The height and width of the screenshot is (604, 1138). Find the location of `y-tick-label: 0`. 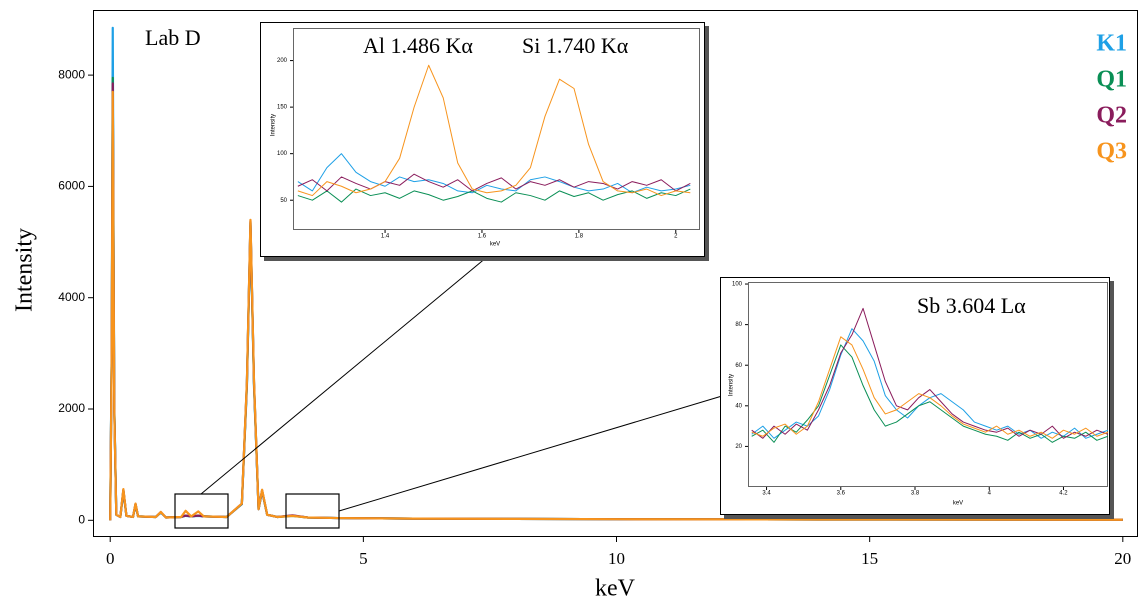

y-tick-label: 0 is located at coordinates (81, 519).